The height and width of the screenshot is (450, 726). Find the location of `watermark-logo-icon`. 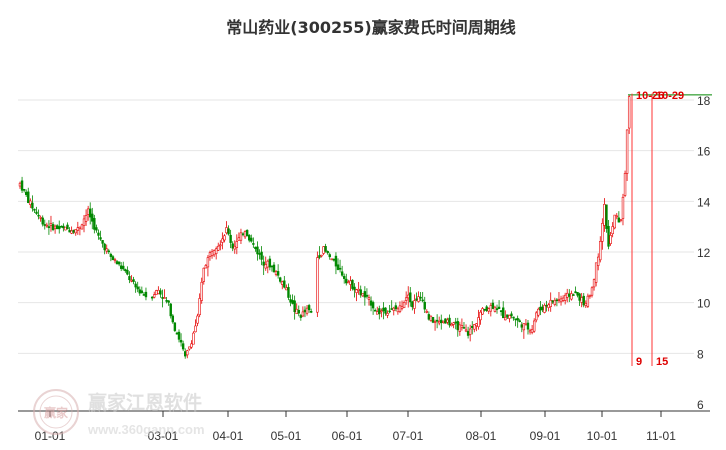

watermark-logo-icon is located at coordinates (56, 412).